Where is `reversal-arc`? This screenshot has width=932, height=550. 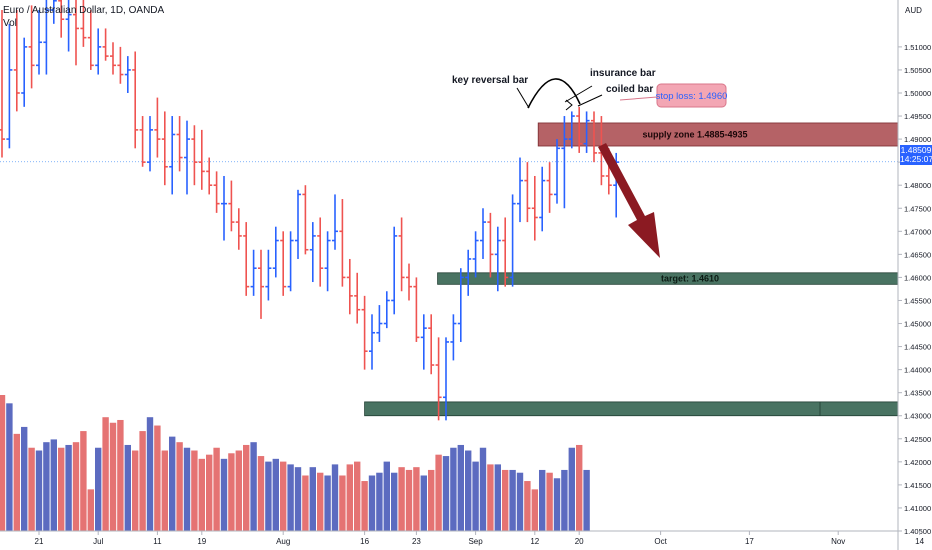 reversal-arc is located at coordinates (554, 93).